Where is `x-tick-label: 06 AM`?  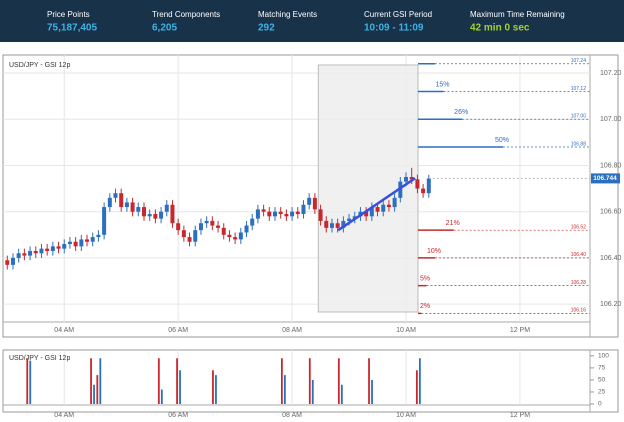 x-tick-label: 06 AM is located at coordinates (178, 415).